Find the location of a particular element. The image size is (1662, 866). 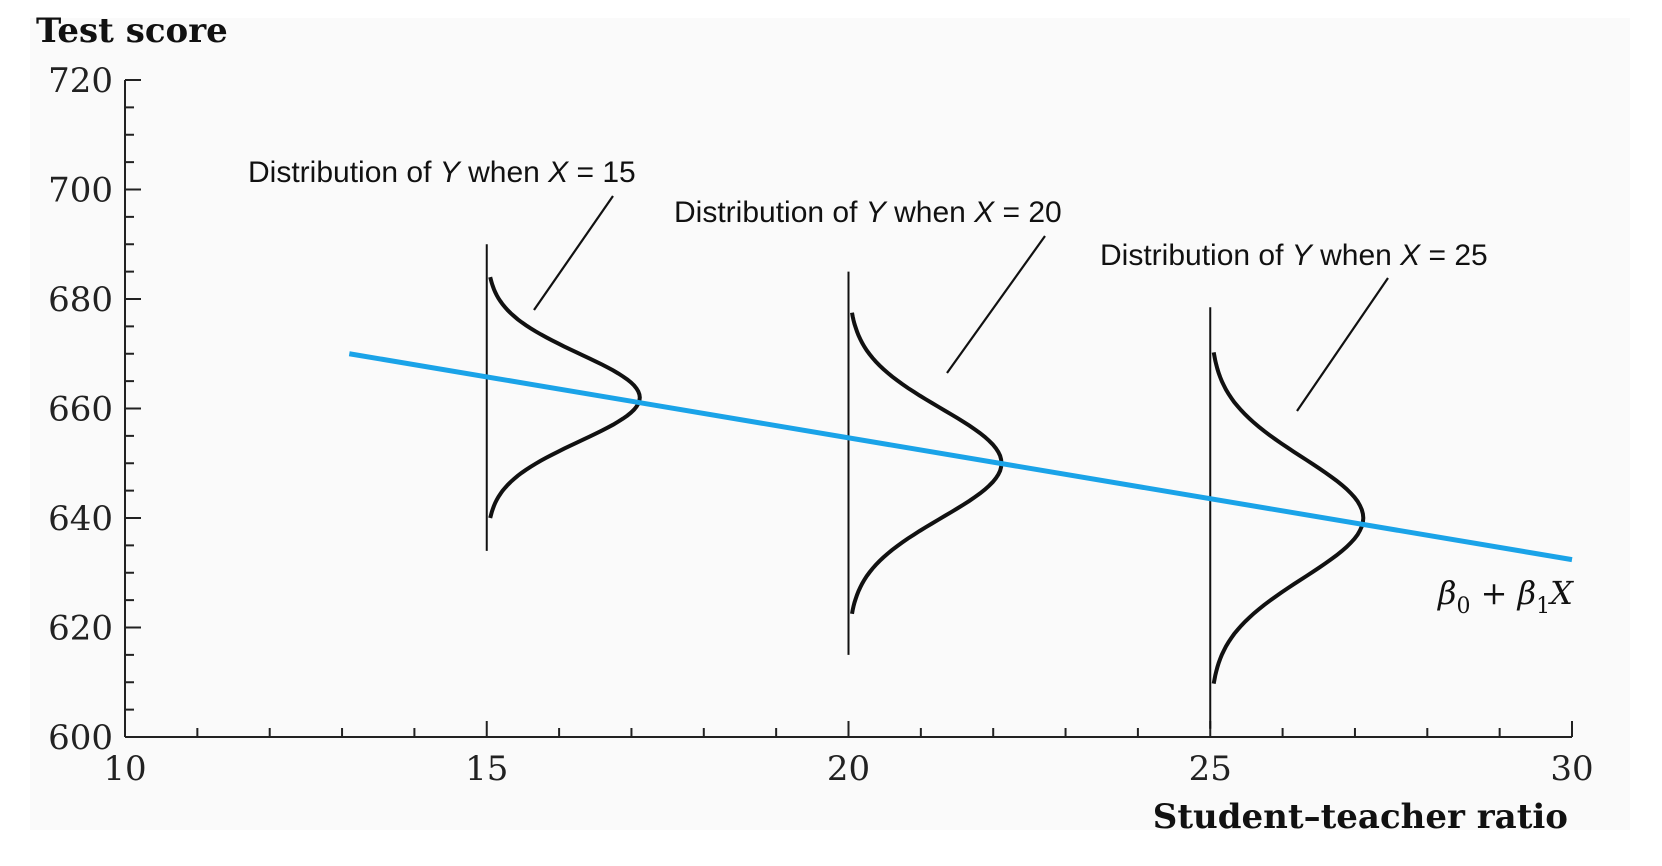

y-tick-label: 720 is located at coordinates (80, 81).